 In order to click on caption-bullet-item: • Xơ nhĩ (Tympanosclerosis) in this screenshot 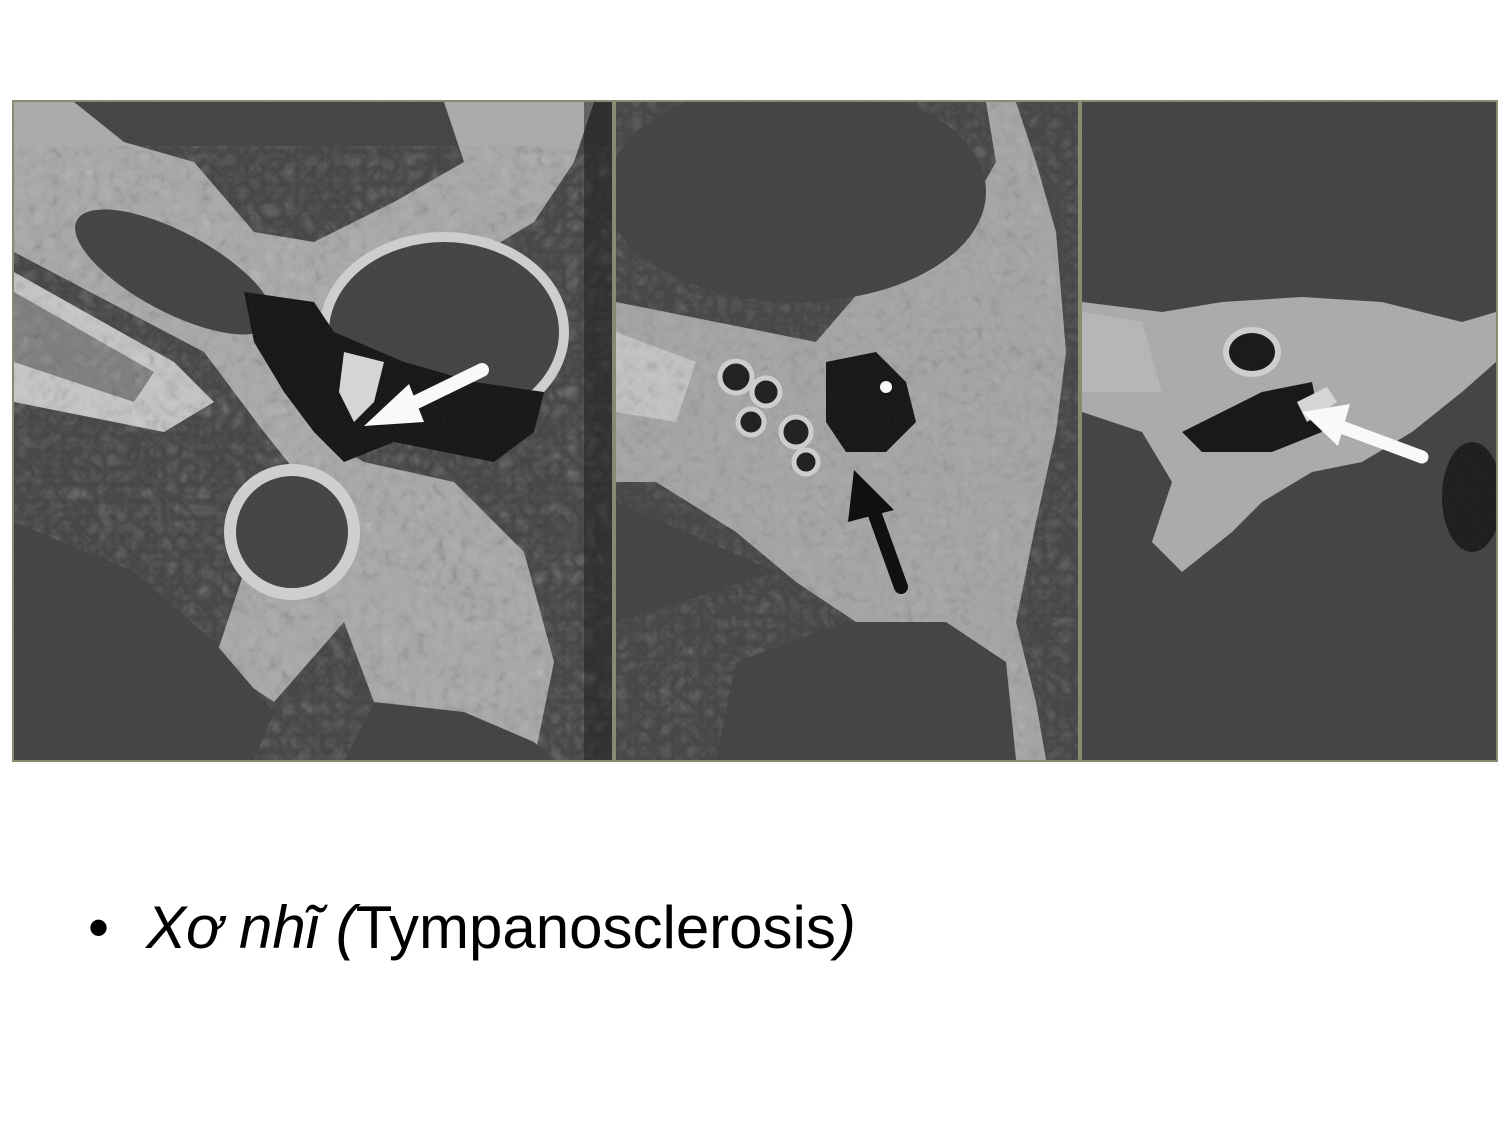, I will do `click(472, 928)`.